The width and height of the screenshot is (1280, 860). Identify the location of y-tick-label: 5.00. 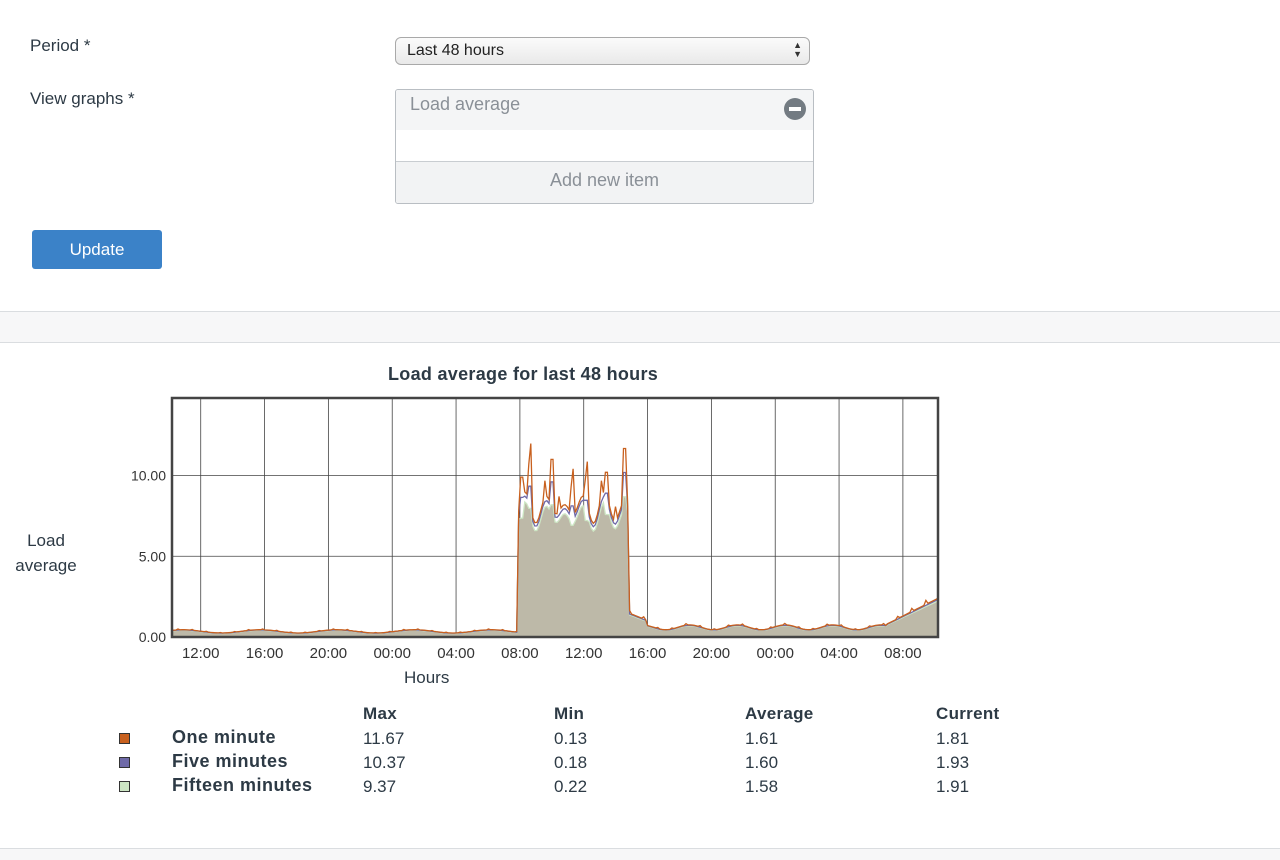
(152, 556).